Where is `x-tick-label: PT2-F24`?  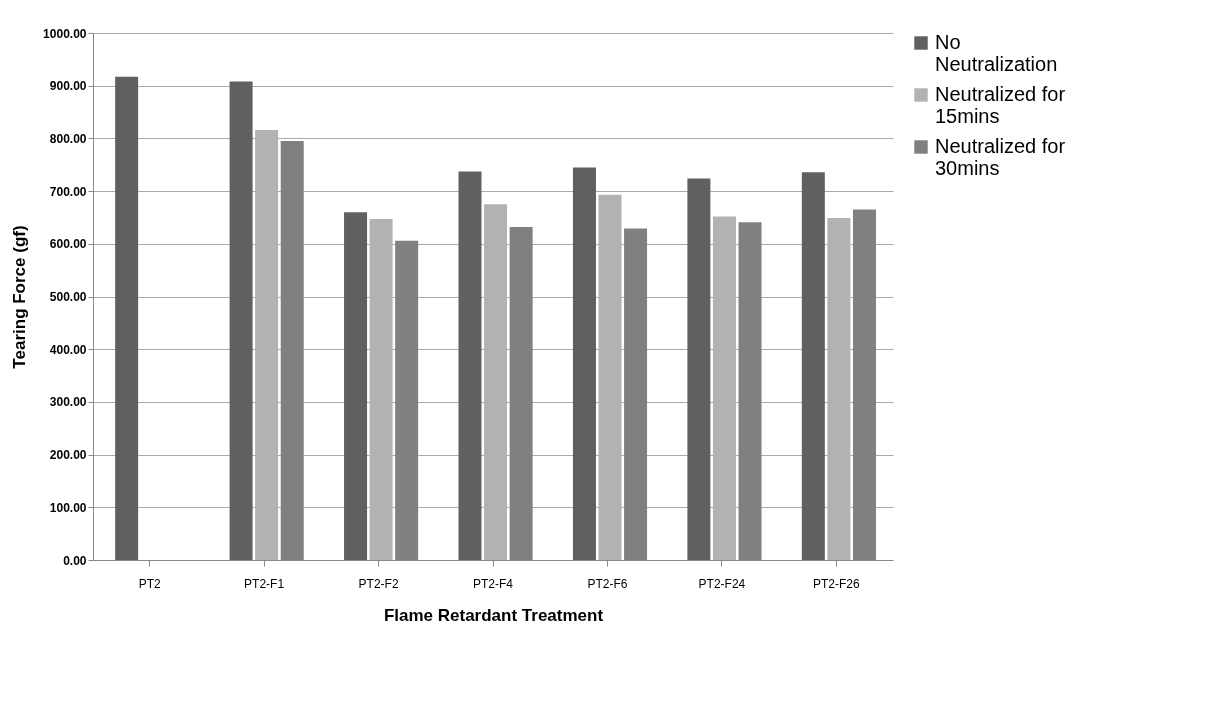
x-tick-label: PT2-F24 is located at coordinates (722, 583).